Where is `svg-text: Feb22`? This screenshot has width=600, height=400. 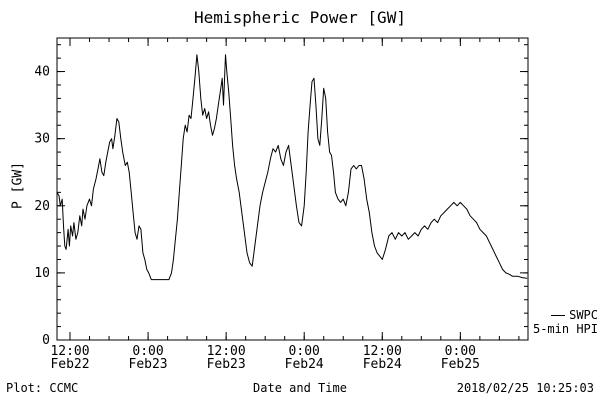 svg-text: Feb22 is located at coordinates (69, 364).